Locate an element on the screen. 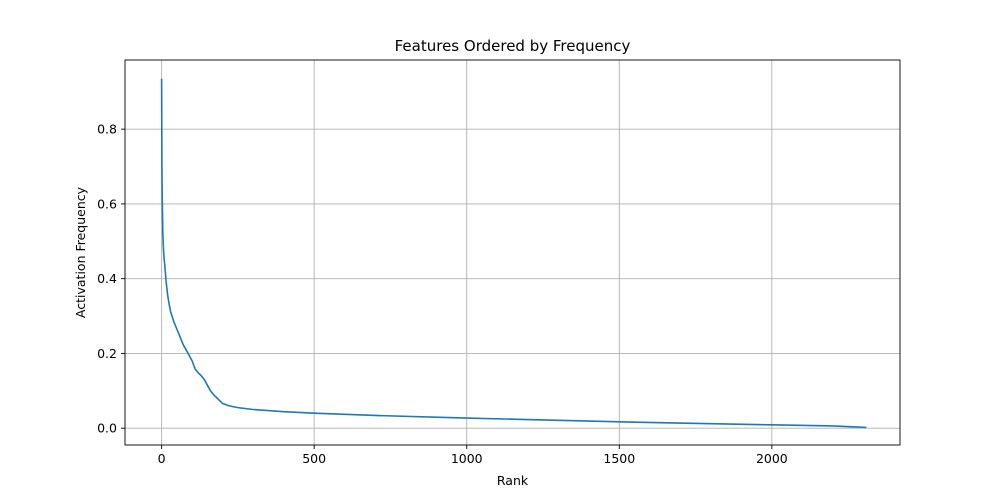 Image resolution: width=1000 pixels, height=504 pixels. x-tick-label: 0 is located at coordinates (162, 458).